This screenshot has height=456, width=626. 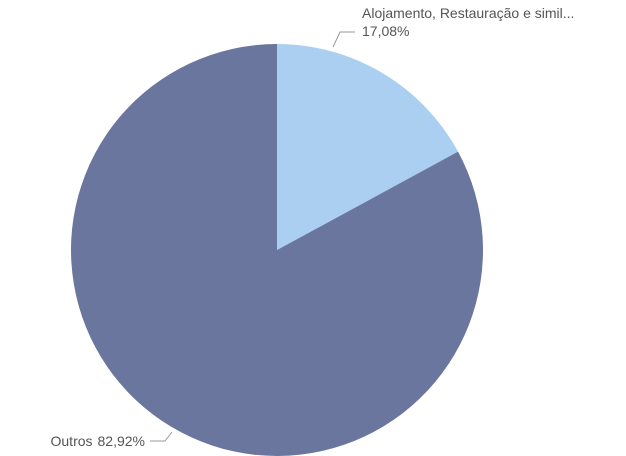 I want to click on category-label: Outros, so click(x=72, y=441).